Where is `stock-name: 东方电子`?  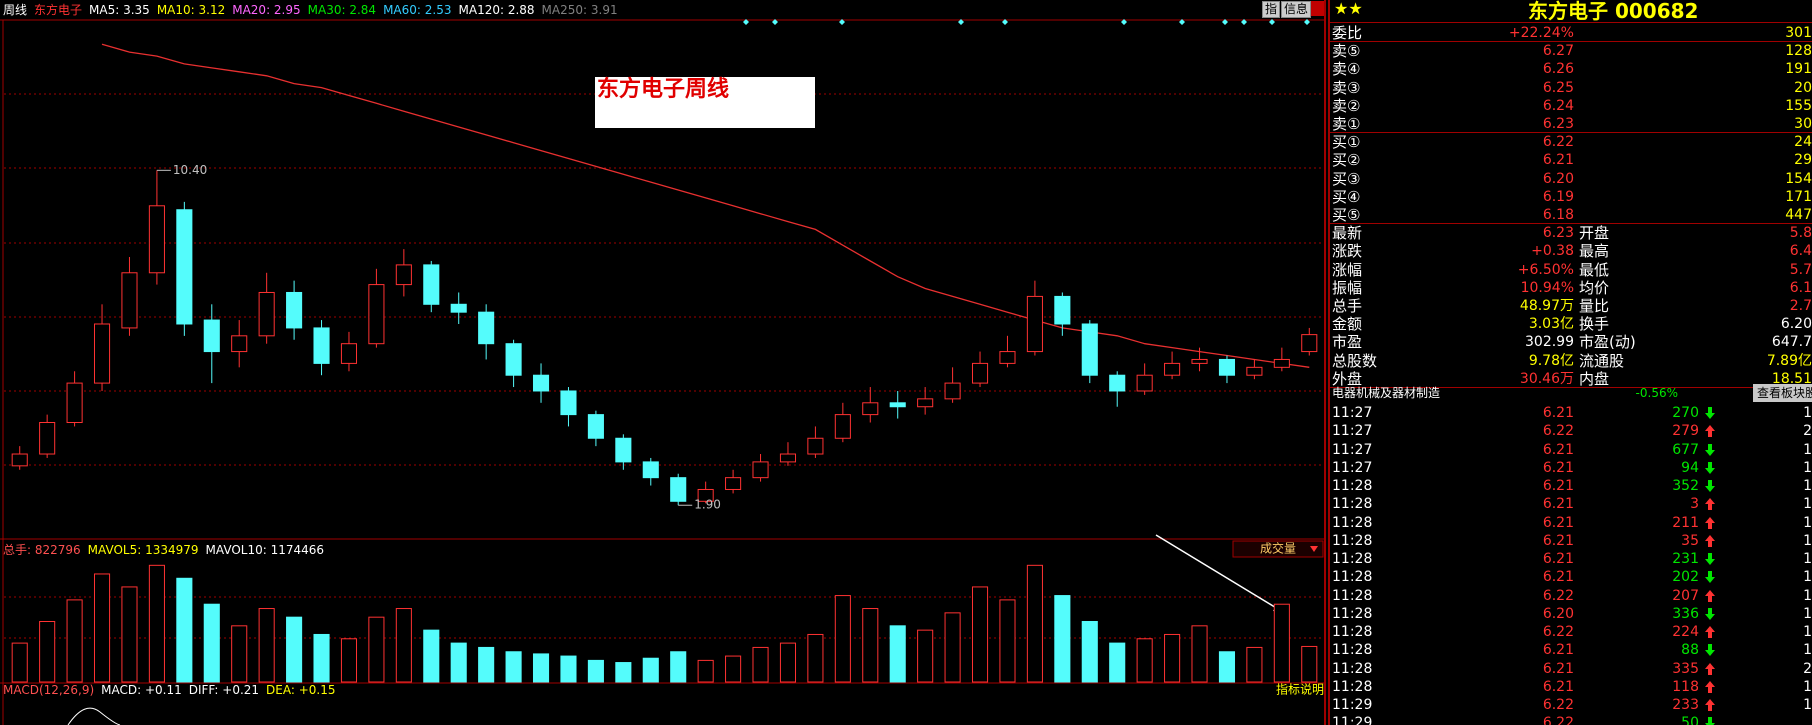 stock-name: 东方电子 is located at coordinates (58, 10).